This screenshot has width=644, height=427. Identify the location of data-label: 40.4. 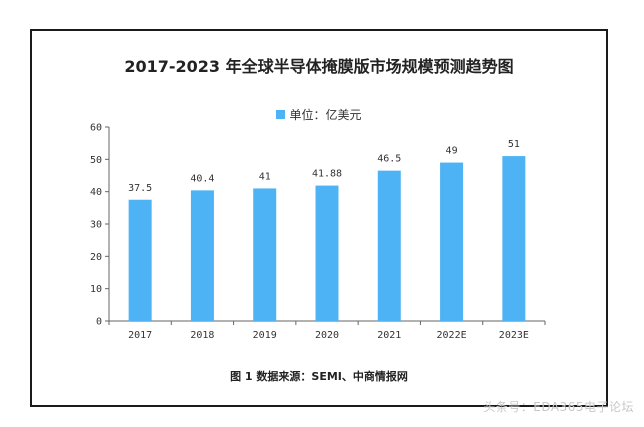
(202, 178).